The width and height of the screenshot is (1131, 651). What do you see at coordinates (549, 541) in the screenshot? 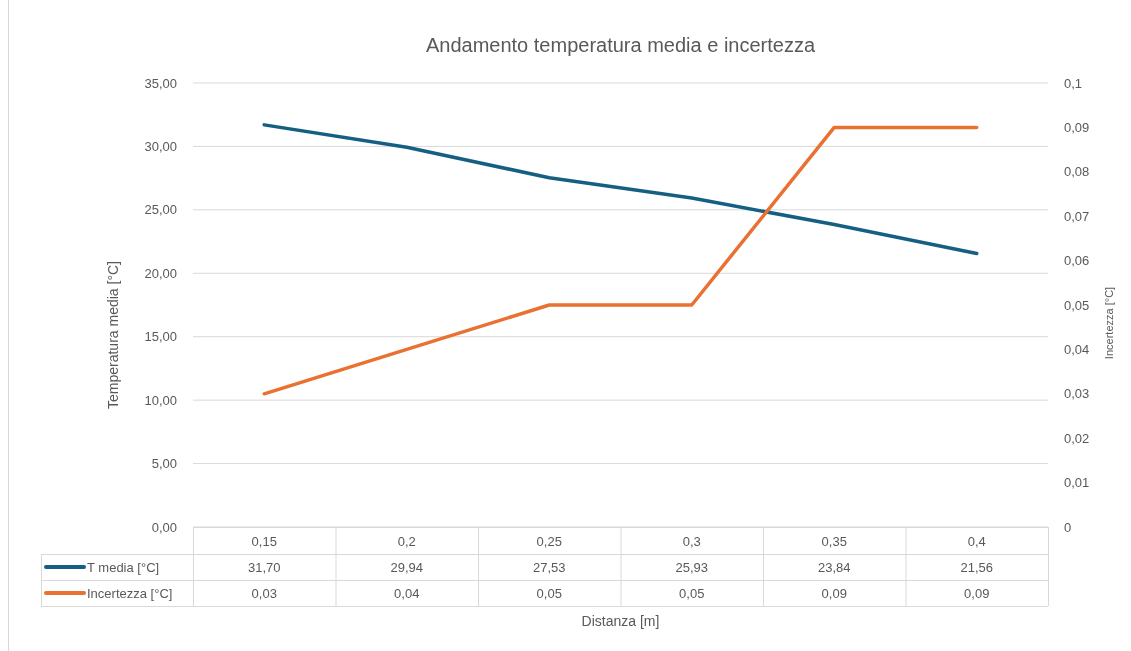
I see `x-tick-label: 0,25` at bounding box center [549, 541].